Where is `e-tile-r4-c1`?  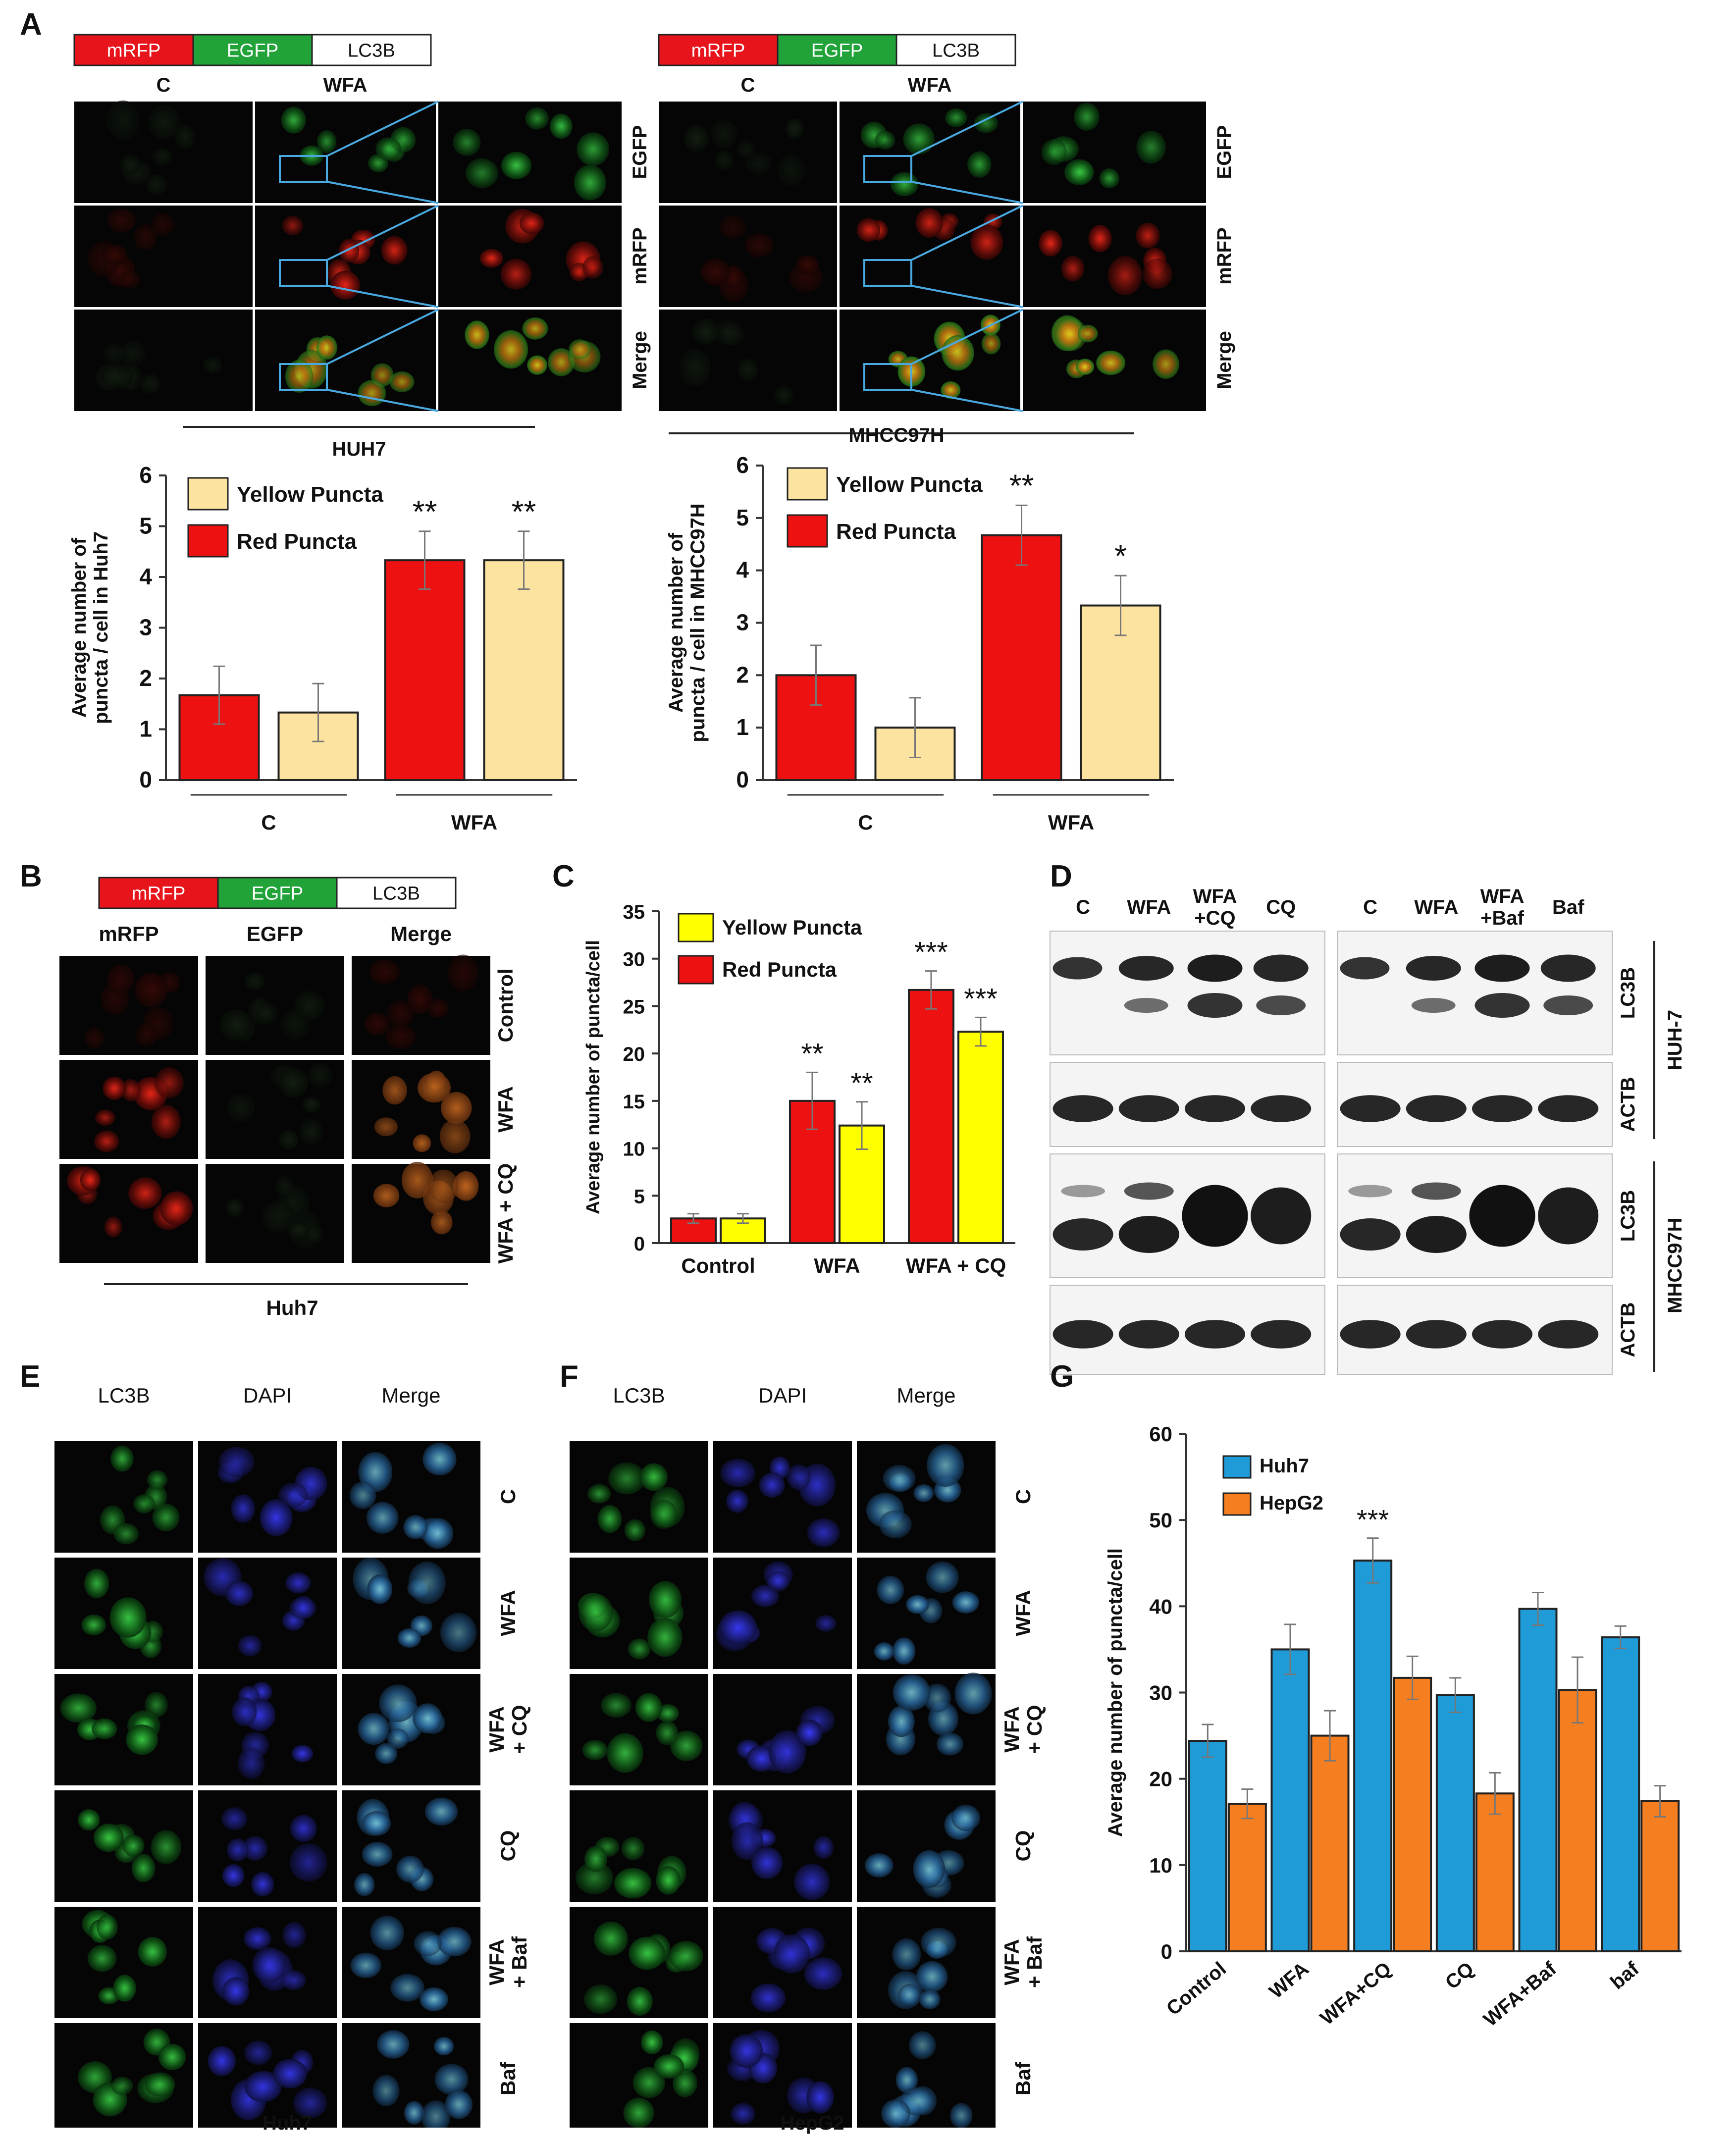 e-tile-r4-c1 is located at coordinates (123, 1846).